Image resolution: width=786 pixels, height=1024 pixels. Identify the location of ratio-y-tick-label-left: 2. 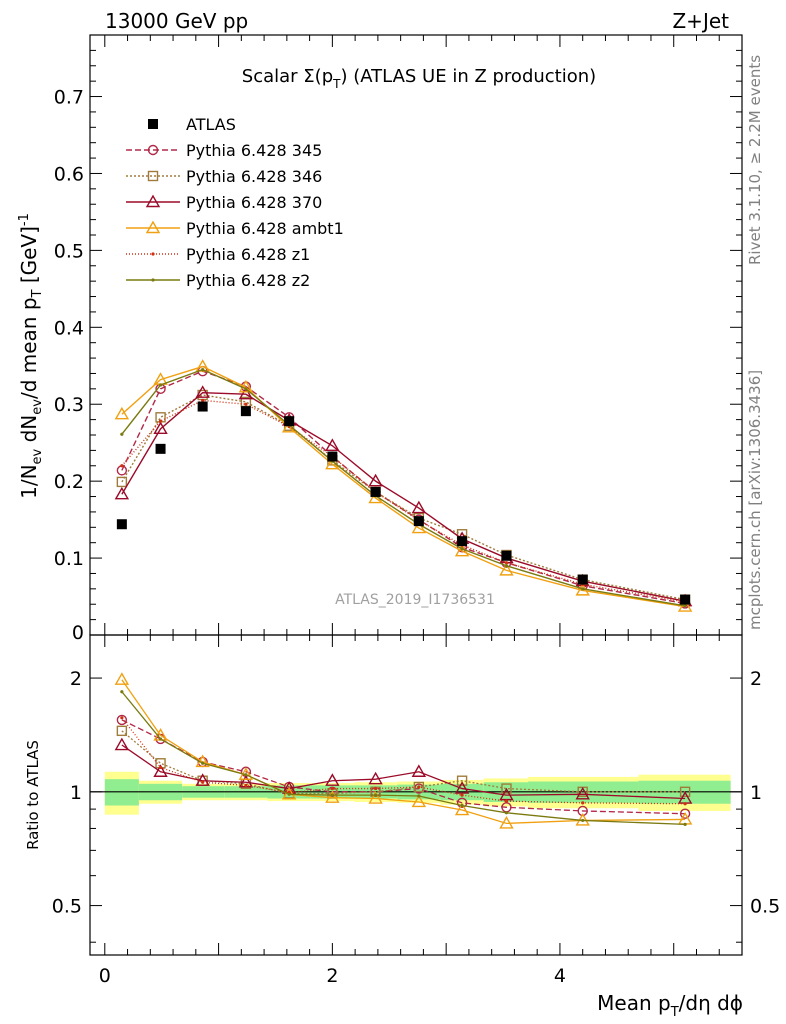
(76, 679).